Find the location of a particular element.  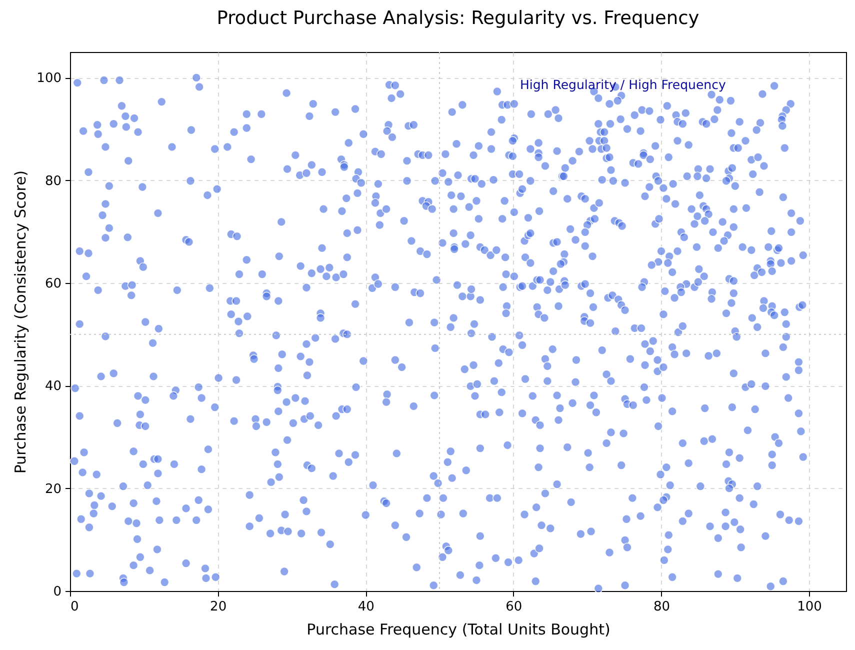

x-tick-label: 40 is located at coordinates (366, 607).